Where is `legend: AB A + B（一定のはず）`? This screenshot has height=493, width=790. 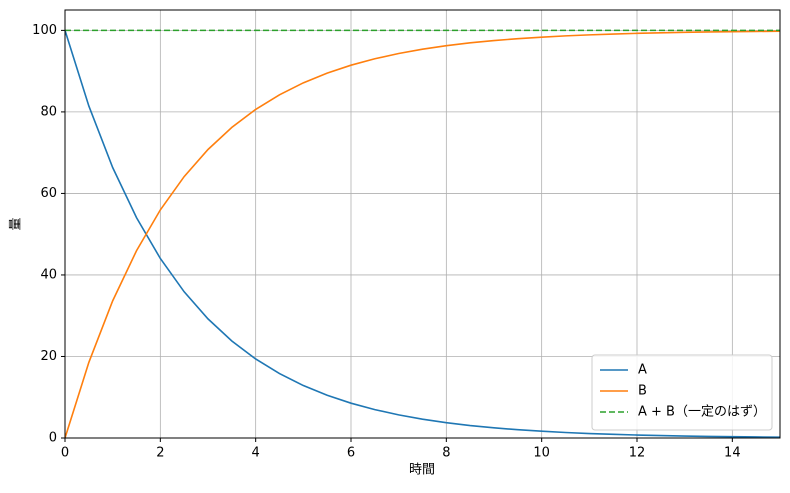 legend: AB A + B（一定のはず） is located at coordinates (682, 392).